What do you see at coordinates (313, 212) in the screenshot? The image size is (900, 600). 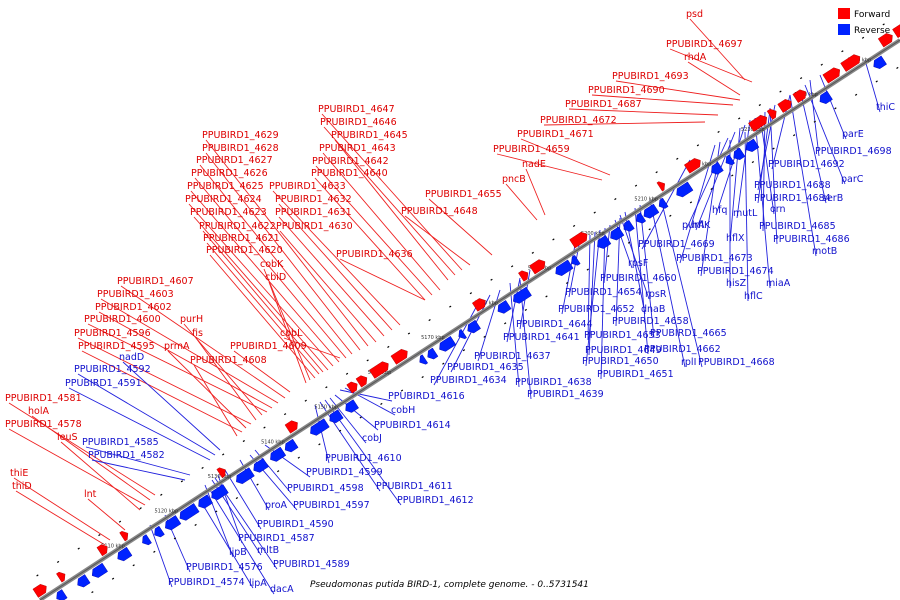 I see `forward-gene-label: PPUBIRD1_4631` at bounding box center [313, 212].